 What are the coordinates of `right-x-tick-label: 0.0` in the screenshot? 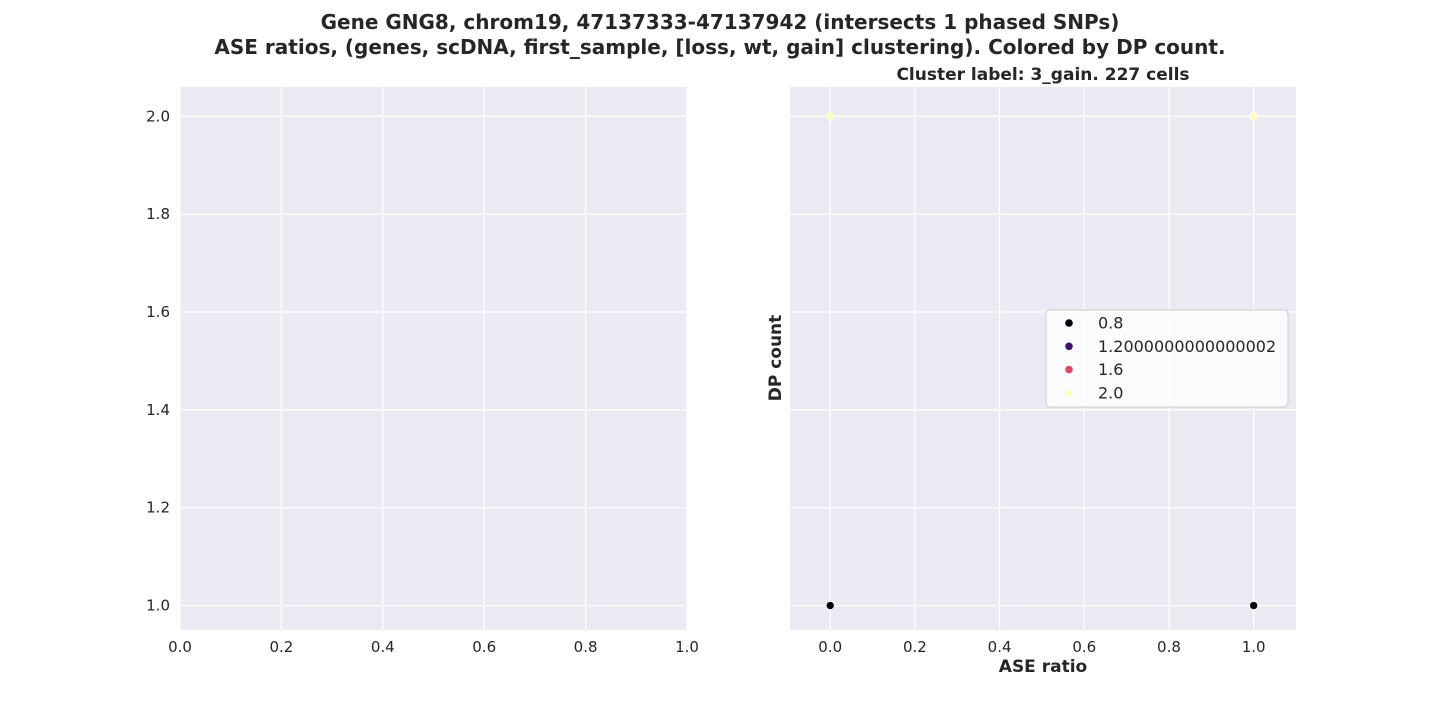 It's located at (830, 647).